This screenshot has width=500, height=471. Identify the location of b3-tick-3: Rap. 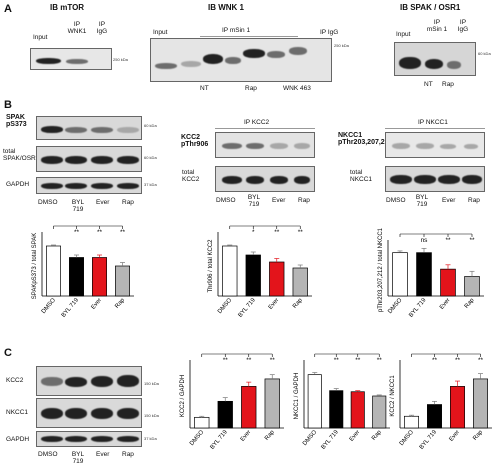
(470, 303).